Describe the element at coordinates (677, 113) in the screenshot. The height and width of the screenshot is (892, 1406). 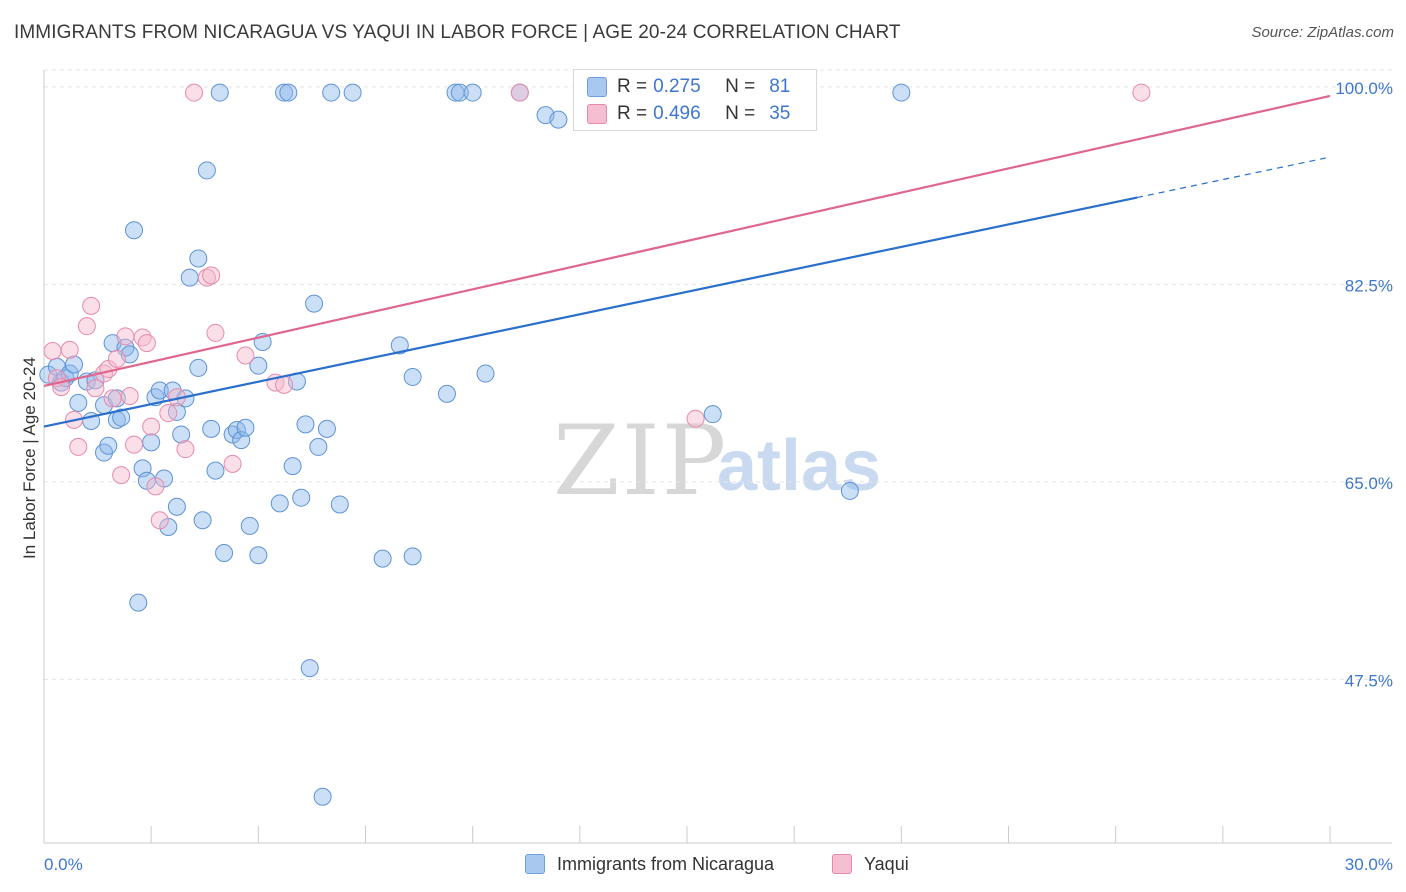
I see `legend-r-value-yaqui: 0.496` at that location.